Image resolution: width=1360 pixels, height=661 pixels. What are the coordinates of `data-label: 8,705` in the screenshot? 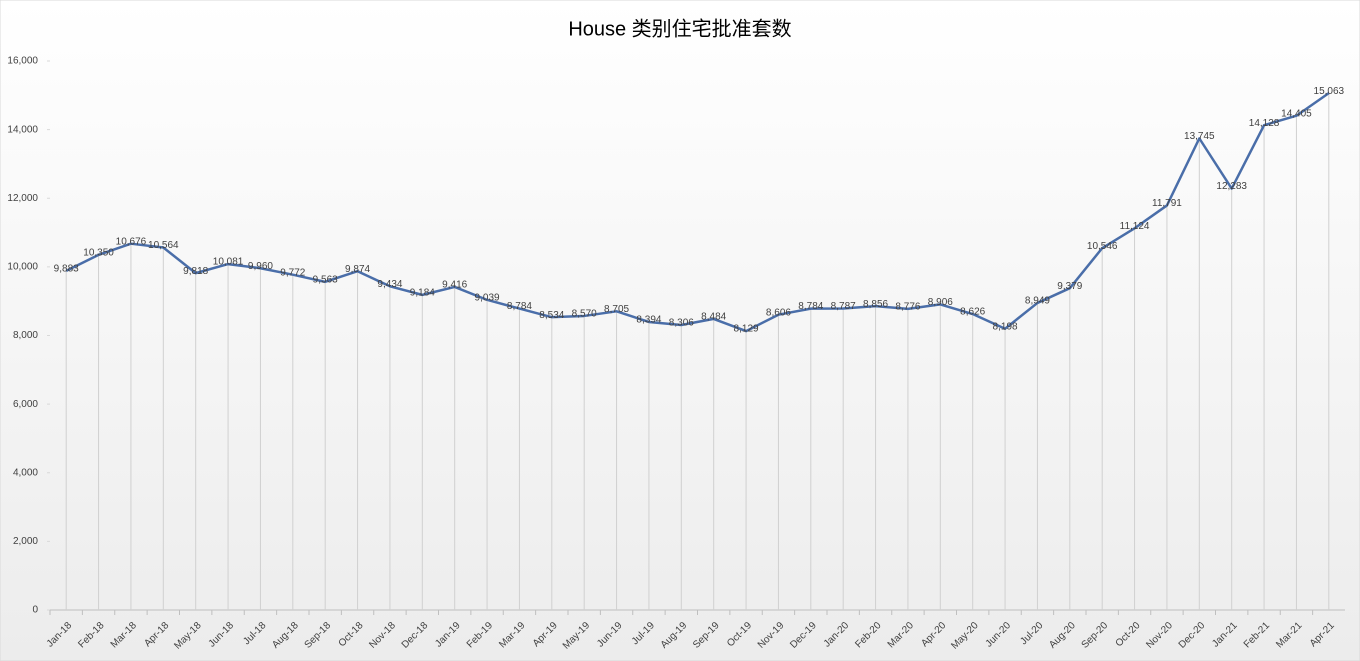 It's located at (616, 309).